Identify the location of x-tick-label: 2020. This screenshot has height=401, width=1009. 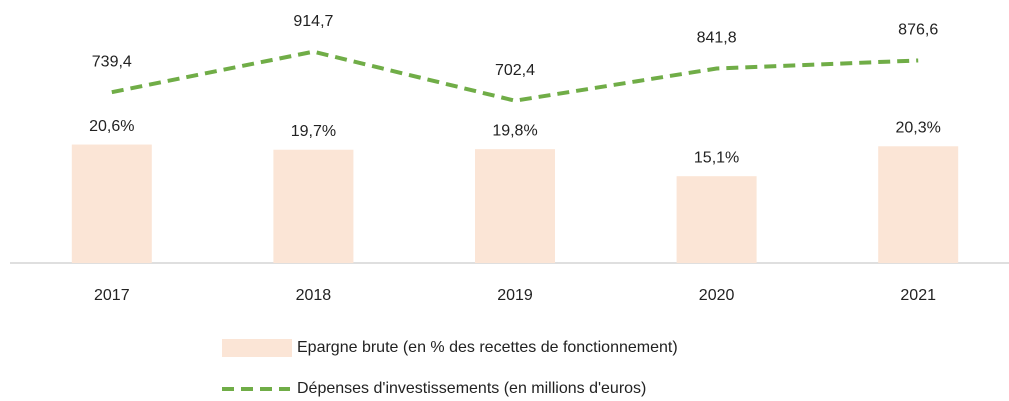
(717, 295).